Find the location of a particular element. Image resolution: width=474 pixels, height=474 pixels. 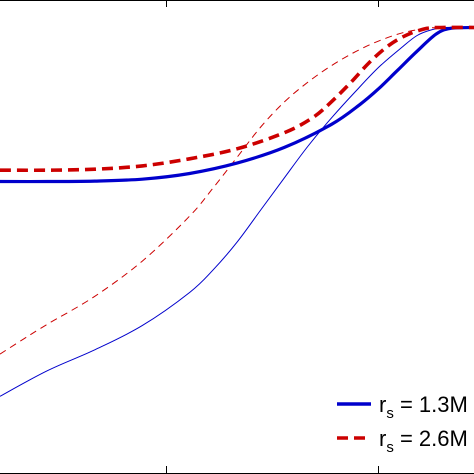

legend: rs = 1.3M rs = 2.6M is located at coordinates (402, 424).